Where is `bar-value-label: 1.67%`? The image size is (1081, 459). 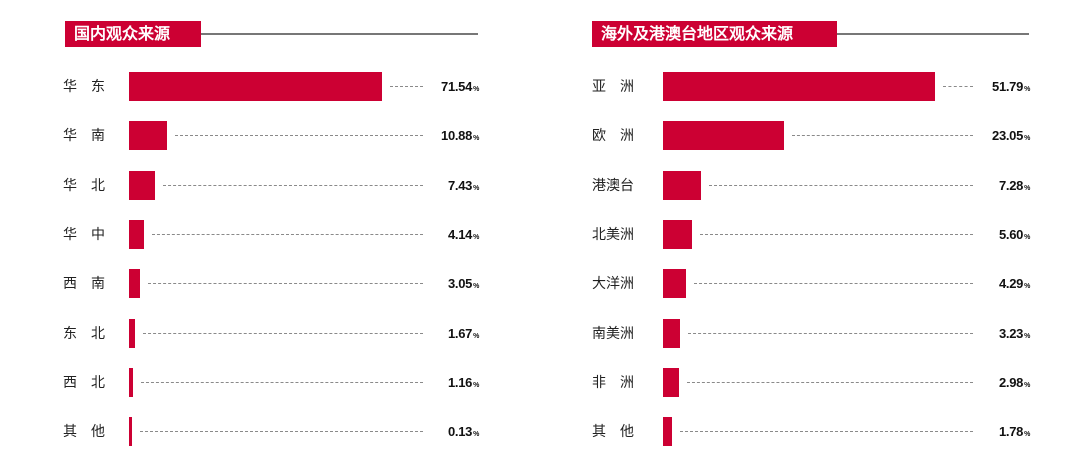 bar-value-label: 1.67% is located at coordinates (444, 334).